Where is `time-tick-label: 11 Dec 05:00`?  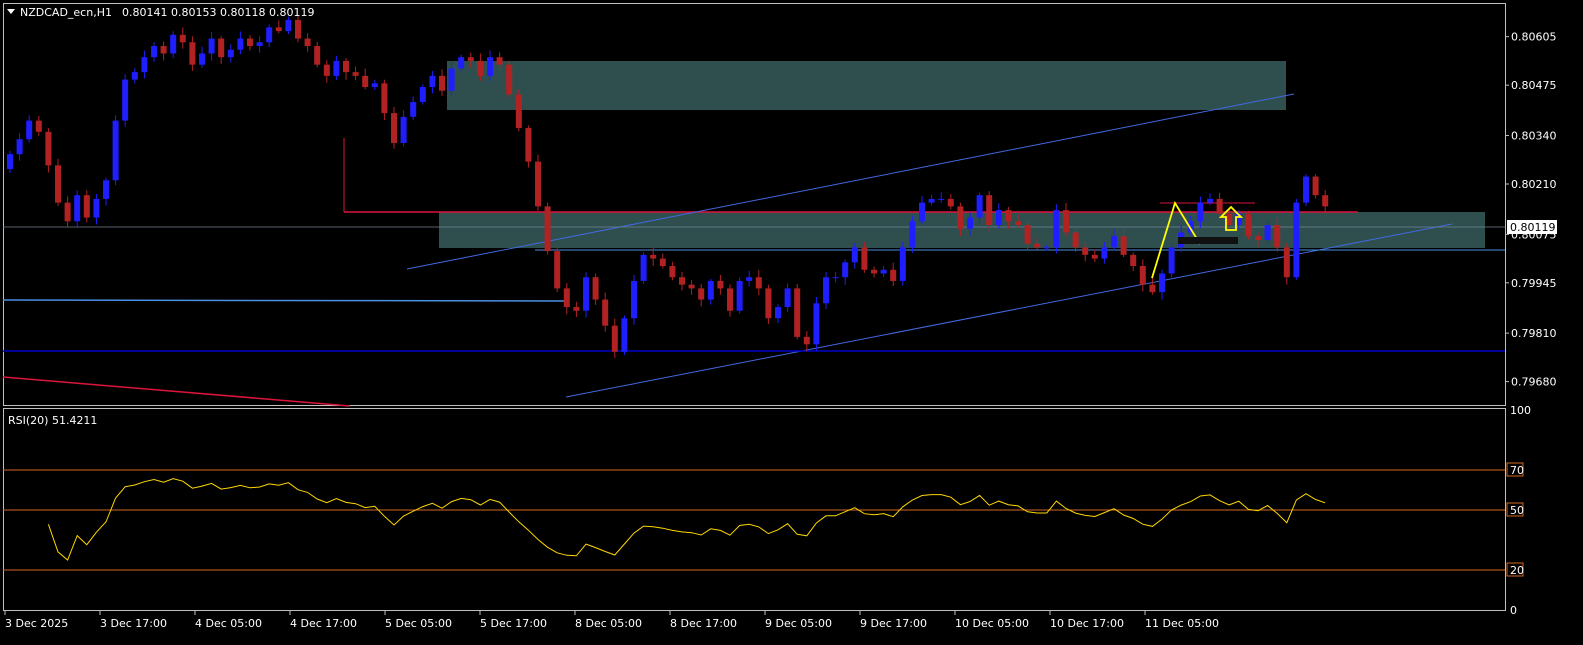 time-tick-label: 11 Dec 05:00 is located at coordinates (1182, 623).